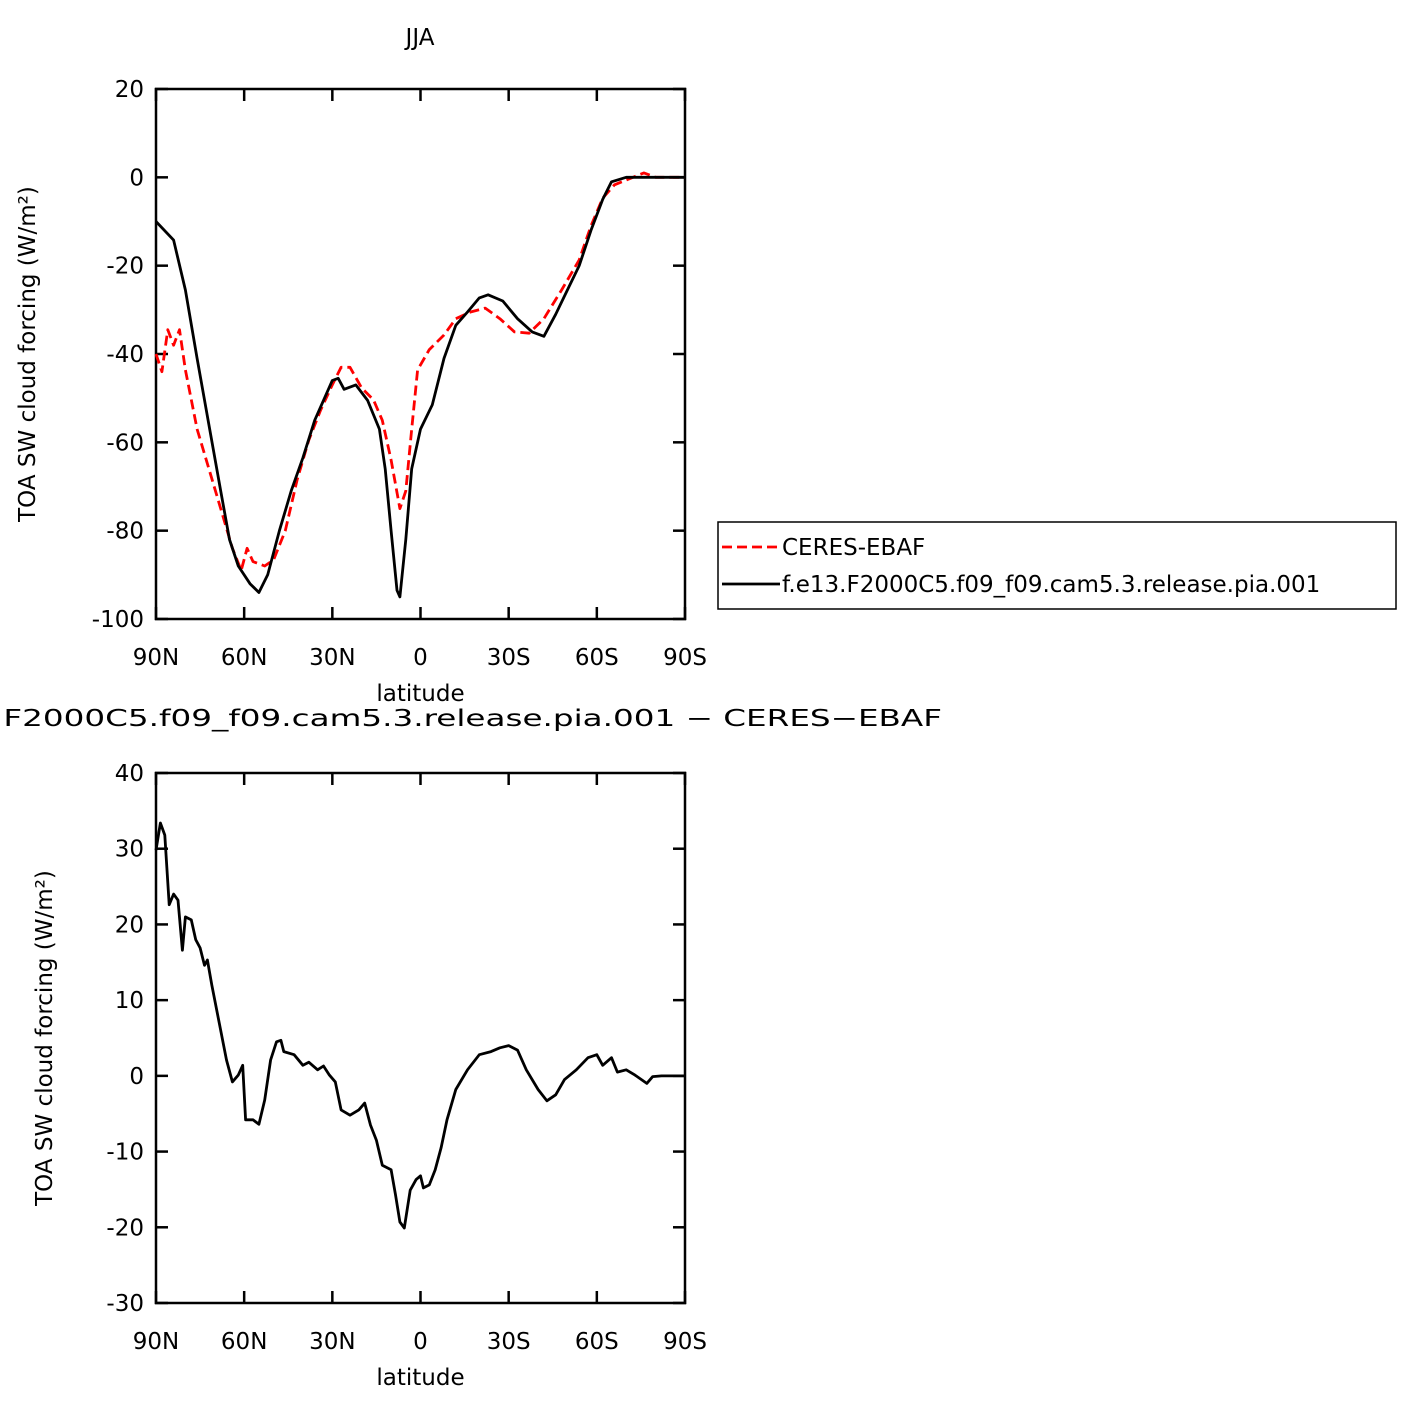  Describe the element at coordinates (125, 355) in the screenshot. I see `y-tick-label: -40` at that location.